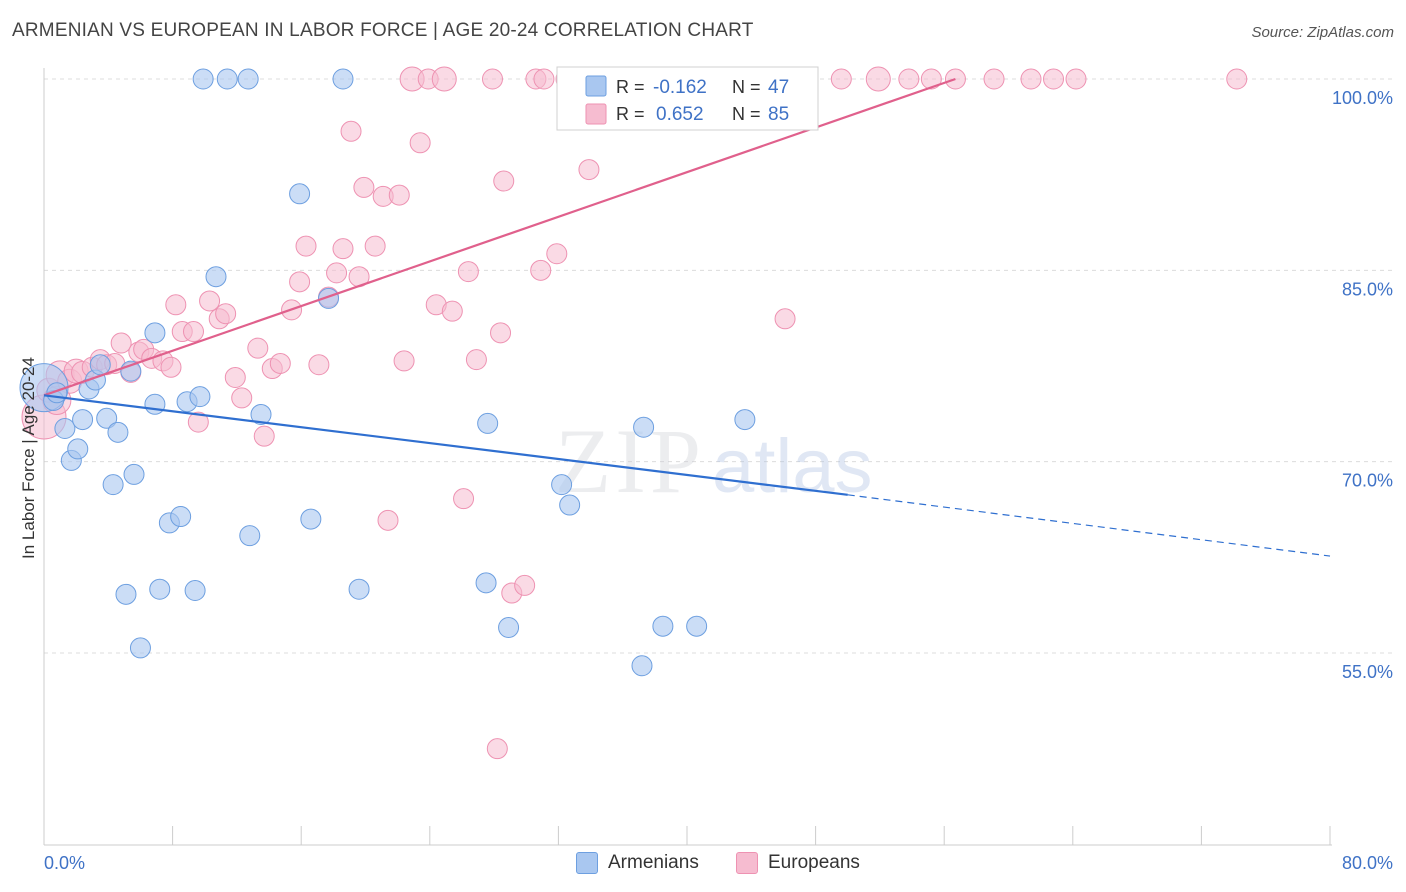  What do you see at coordinates (703, 865) in the screenshot?
I see `bottom-legend: Armenians Europeans` at bounding box center [703, 865].